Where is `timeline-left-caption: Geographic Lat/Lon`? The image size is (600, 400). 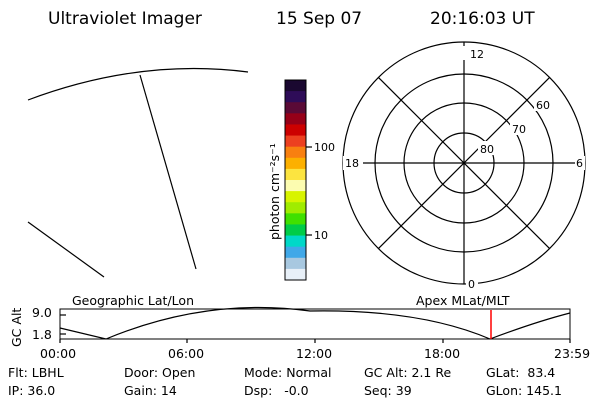 timeline-left-caption: Geographic Lat/Lon is located at coordinates (133, 300).